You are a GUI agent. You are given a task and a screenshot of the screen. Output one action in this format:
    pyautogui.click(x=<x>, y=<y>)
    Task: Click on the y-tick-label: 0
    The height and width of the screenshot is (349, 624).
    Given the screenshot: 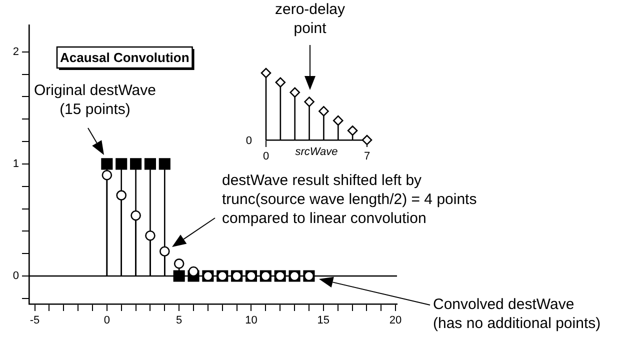 What is the action you would take?
    pyautogui.click(x=15, y=276)
    